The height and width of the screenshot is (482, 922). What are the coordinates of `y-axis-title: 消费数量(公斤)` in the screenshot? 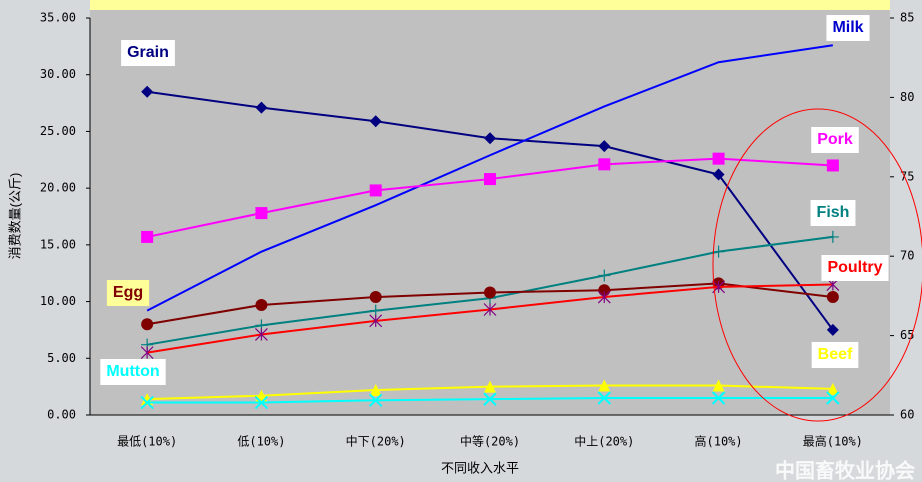 It's located at (14, 216).